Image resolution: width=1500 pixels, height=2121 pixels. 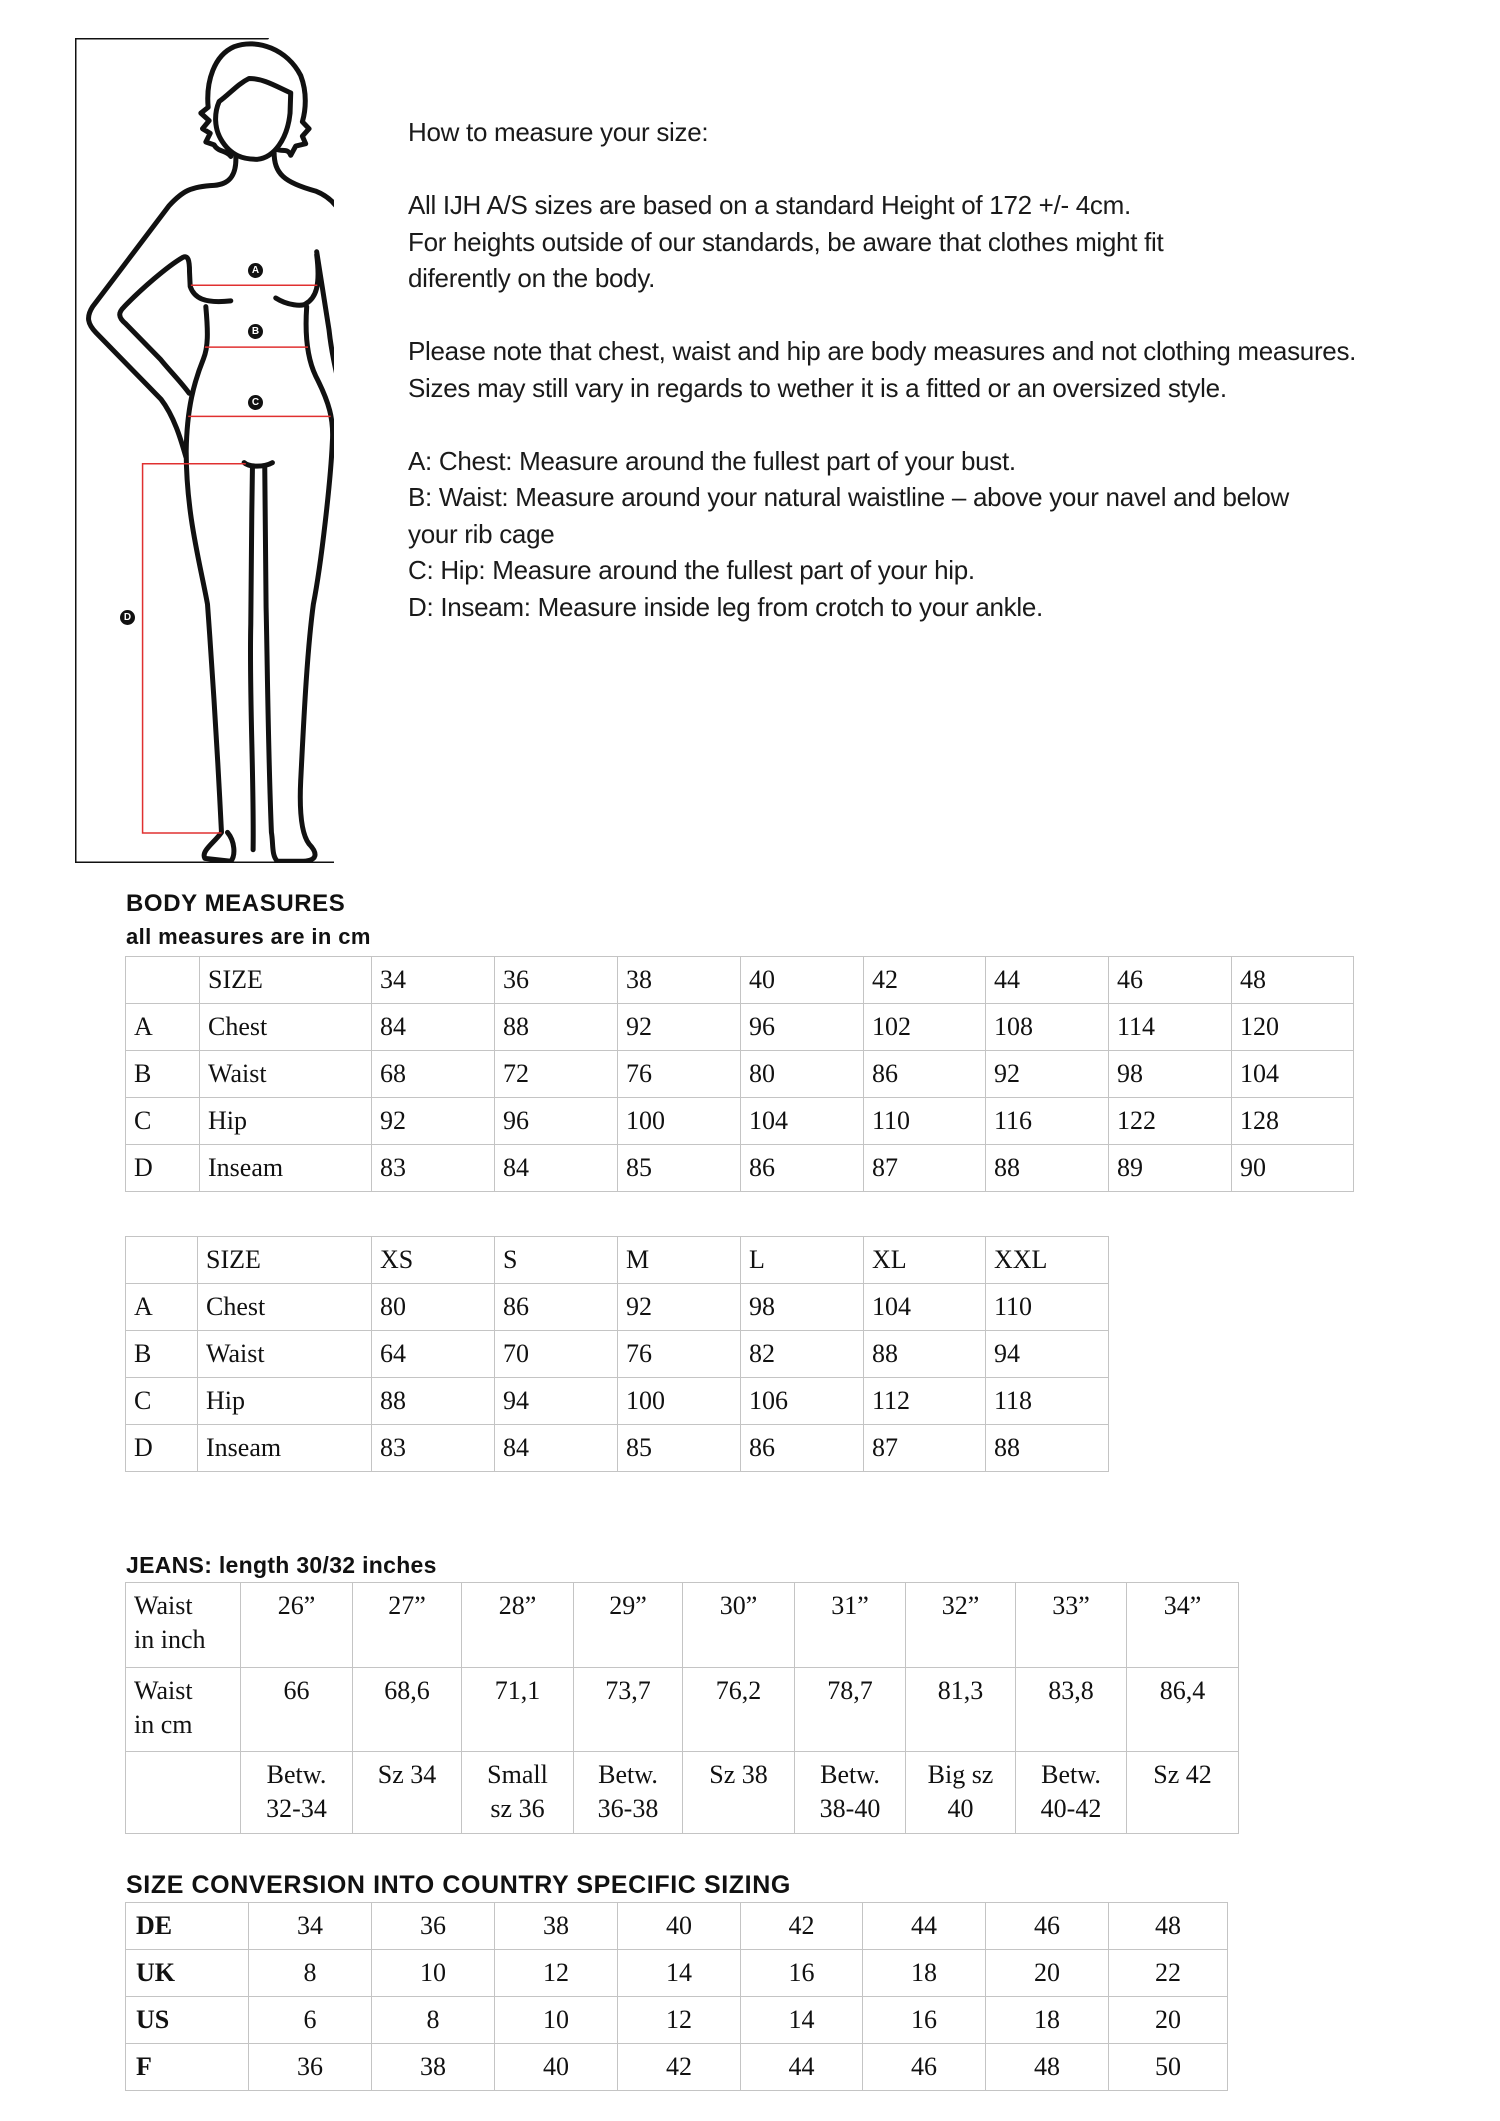 What do you see at coordinates (183, 1792) in the screenshot?
I see `row-label-cell` at bounding box center [183, 1792].